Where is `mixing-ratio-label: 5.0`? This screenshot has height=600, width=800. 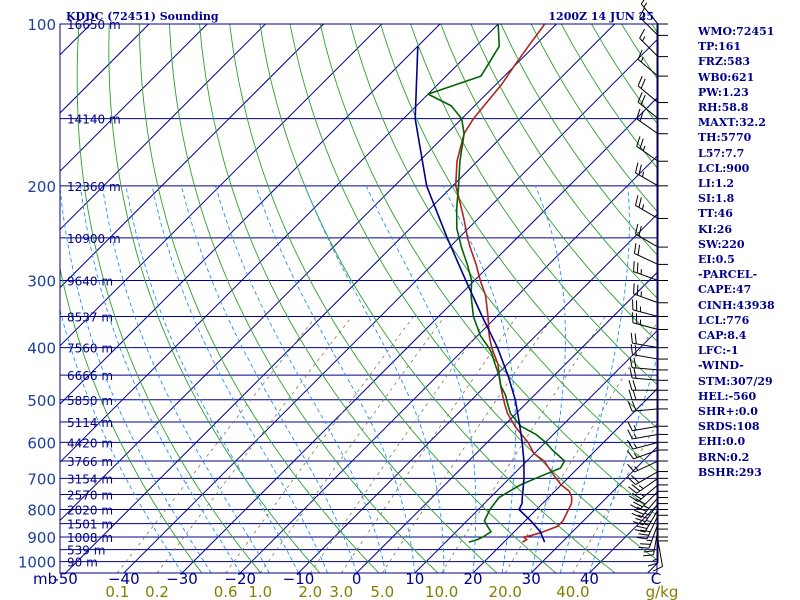 mixing-ratio-label: 5.0 is located at coordinates (382, 591).